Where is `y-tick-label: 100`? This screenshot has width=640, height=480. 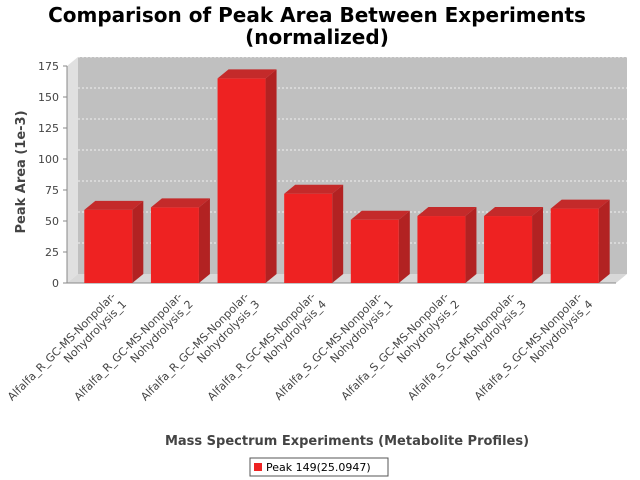
y-tick-label: 100 is located at coordinates (48, 159).